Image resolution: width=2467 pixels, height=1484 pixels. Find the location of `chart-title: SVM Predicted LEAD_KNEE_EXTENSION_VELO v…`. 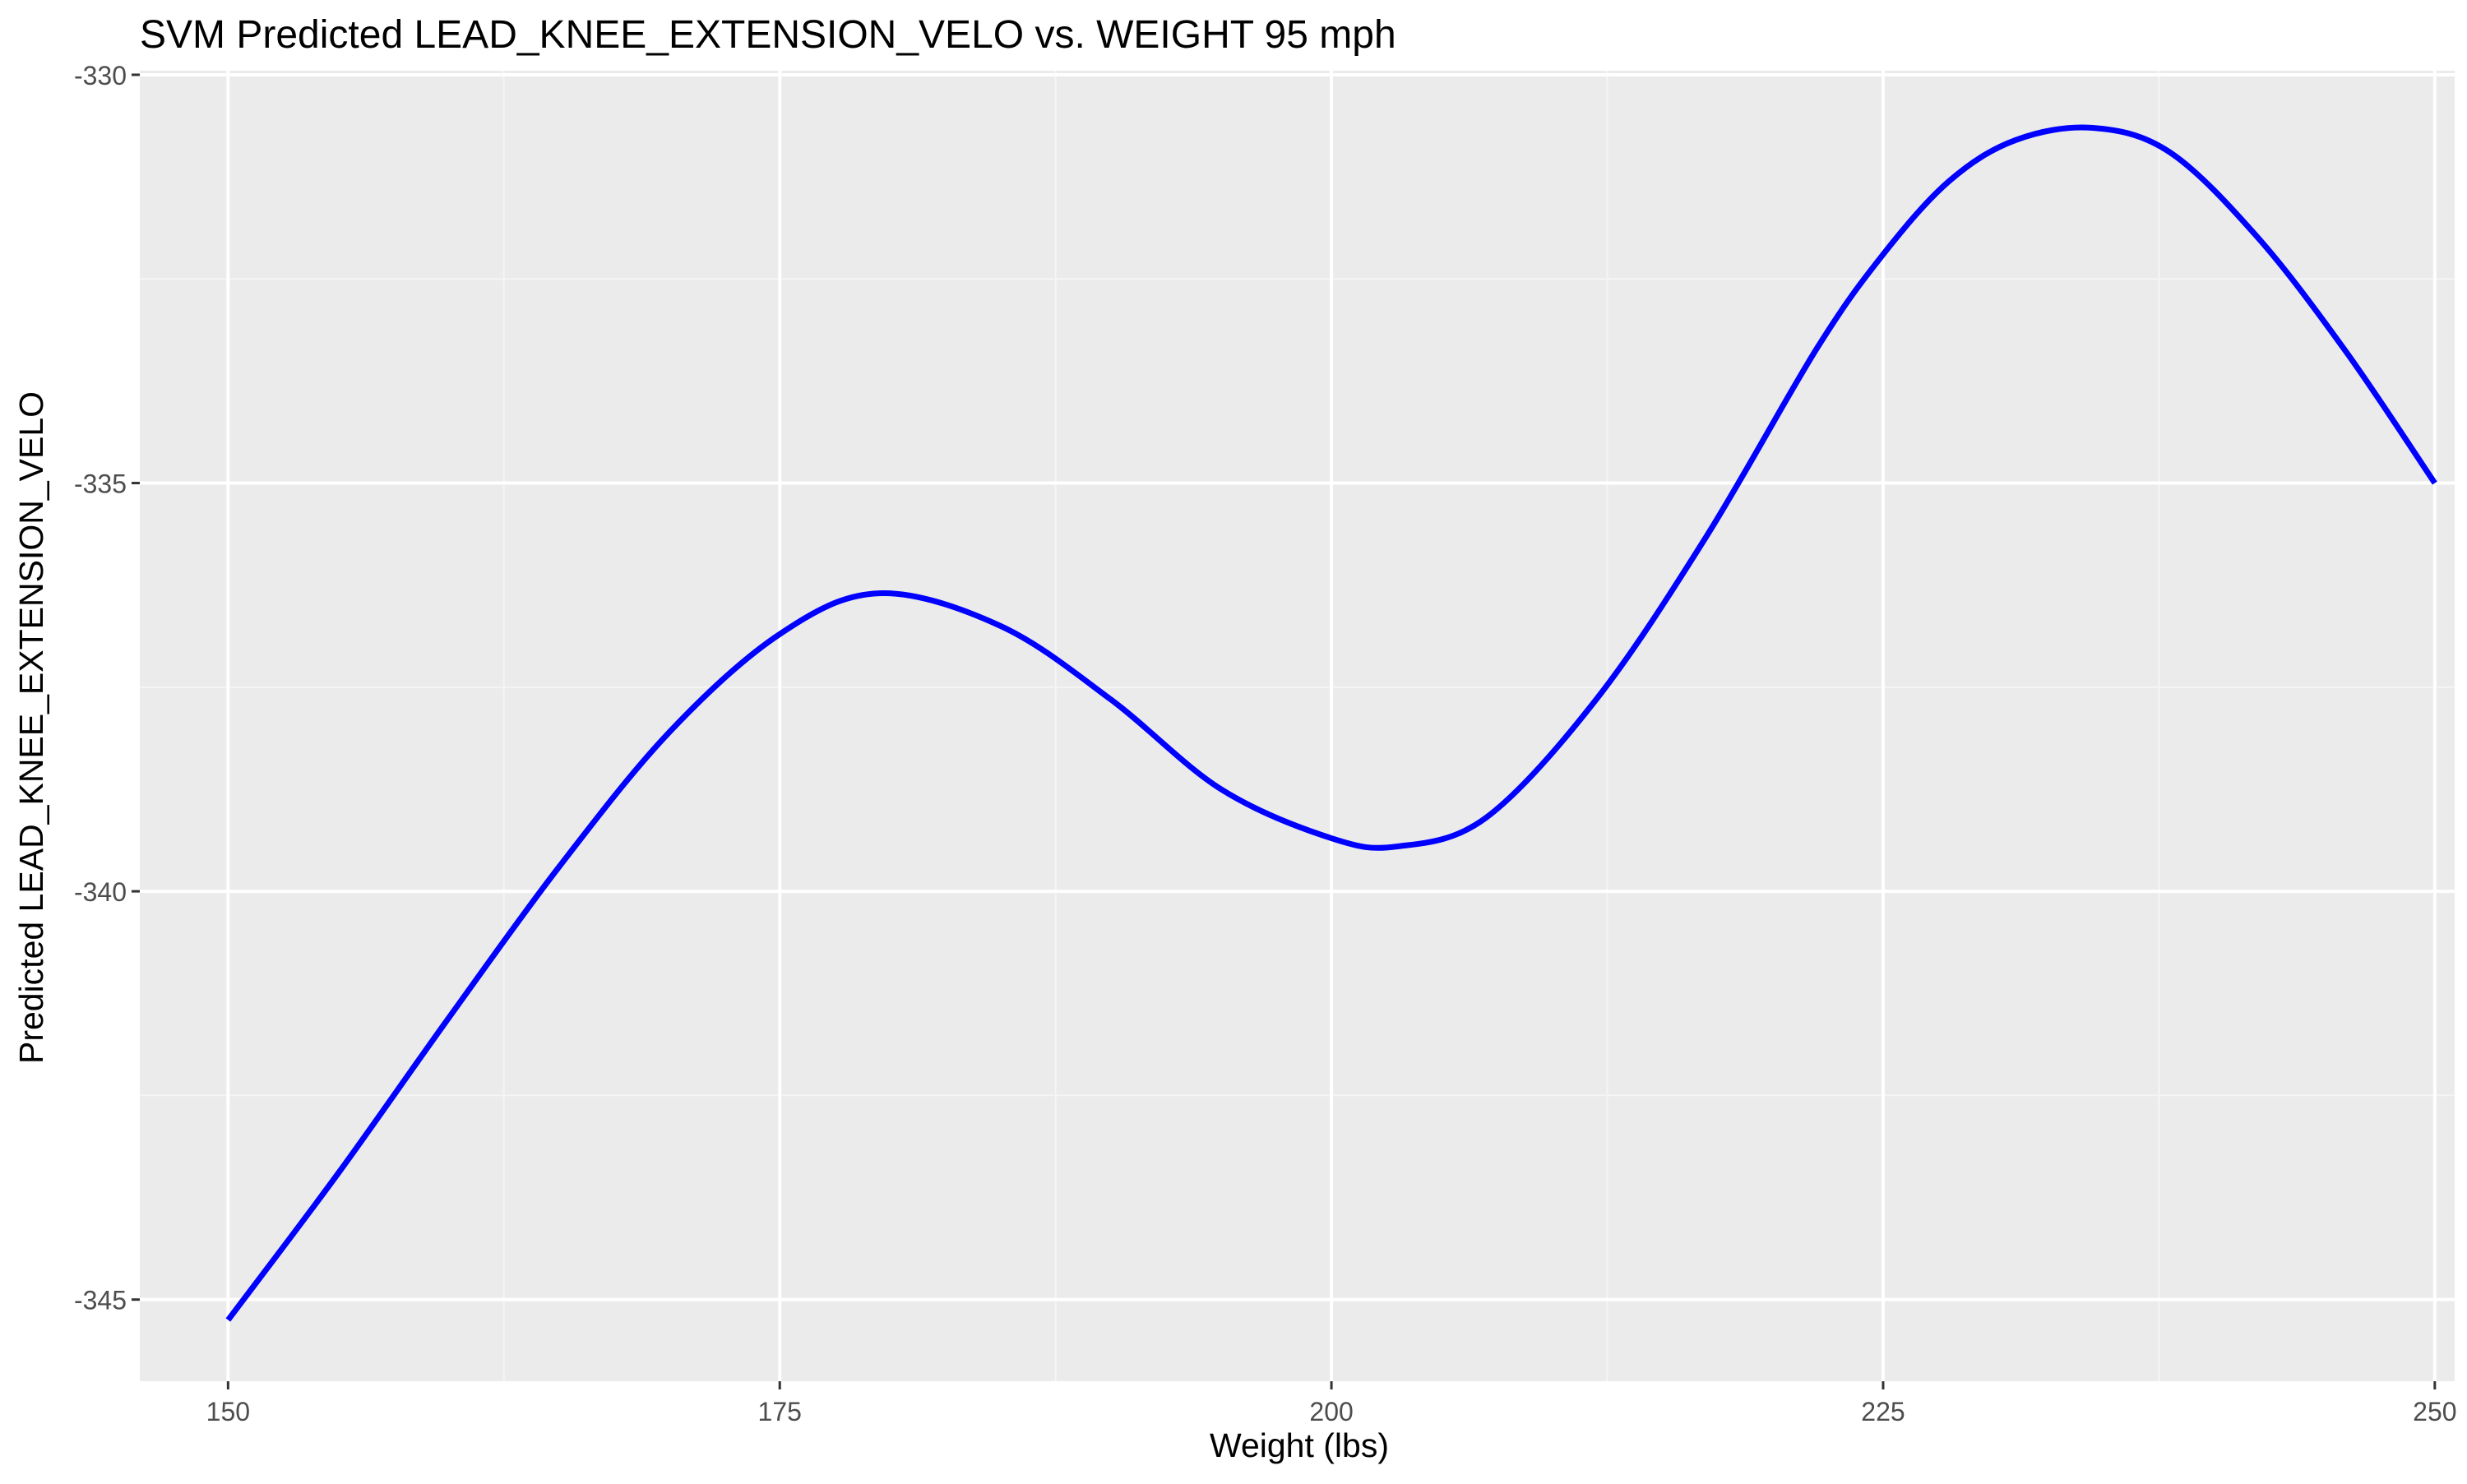

chart-title: SVM Predicted LEAD_KNEE_EXTENSION_VELO v… is located at coordinates (768, 35).